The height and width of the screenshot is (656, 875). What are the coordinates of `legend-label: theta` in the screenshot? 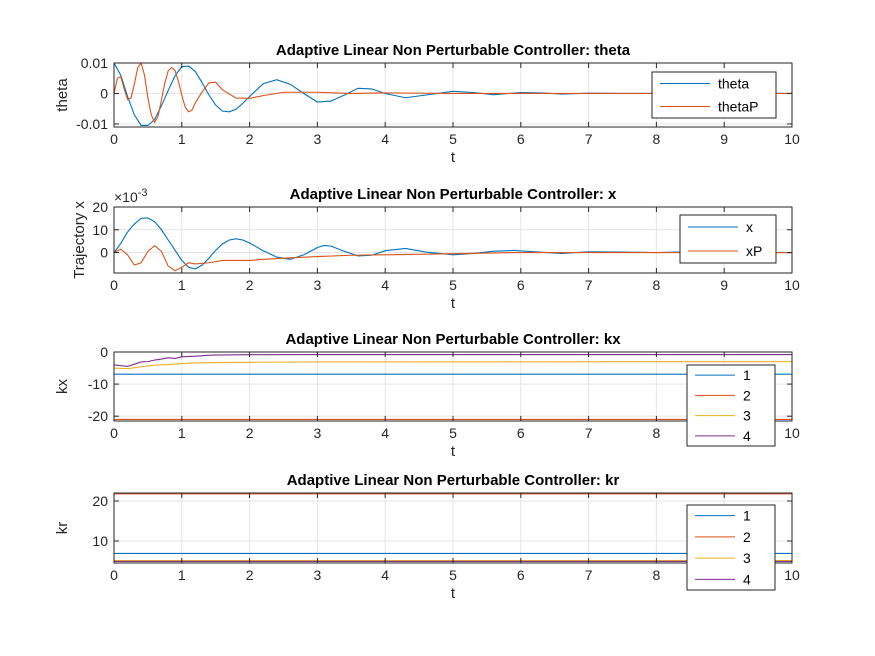 It's located at (733, 84).